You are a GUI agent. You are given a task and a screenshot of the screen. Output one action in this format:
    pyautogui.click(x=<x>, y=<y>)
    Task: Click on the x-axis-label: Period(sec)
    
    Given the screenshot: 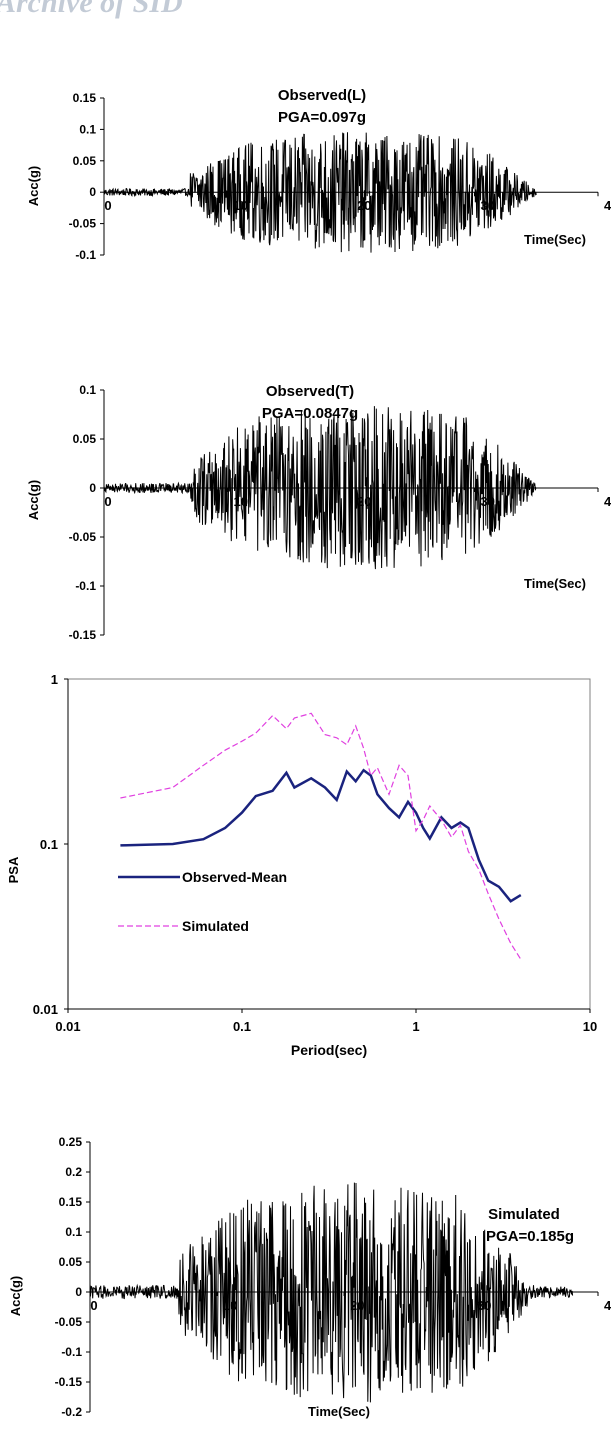 What is the action you would take?
    pyautogui.click(x=329, y=1050)
    